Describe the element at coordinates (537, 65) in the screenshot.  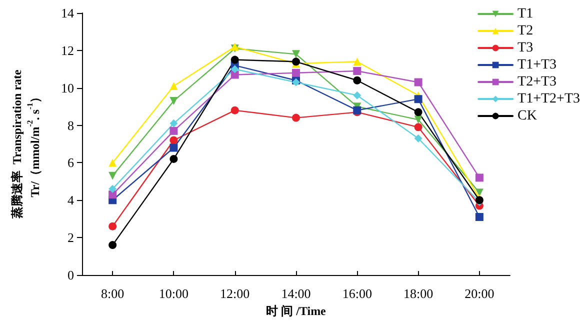
I see `legend-label: T1+T3` at that location.